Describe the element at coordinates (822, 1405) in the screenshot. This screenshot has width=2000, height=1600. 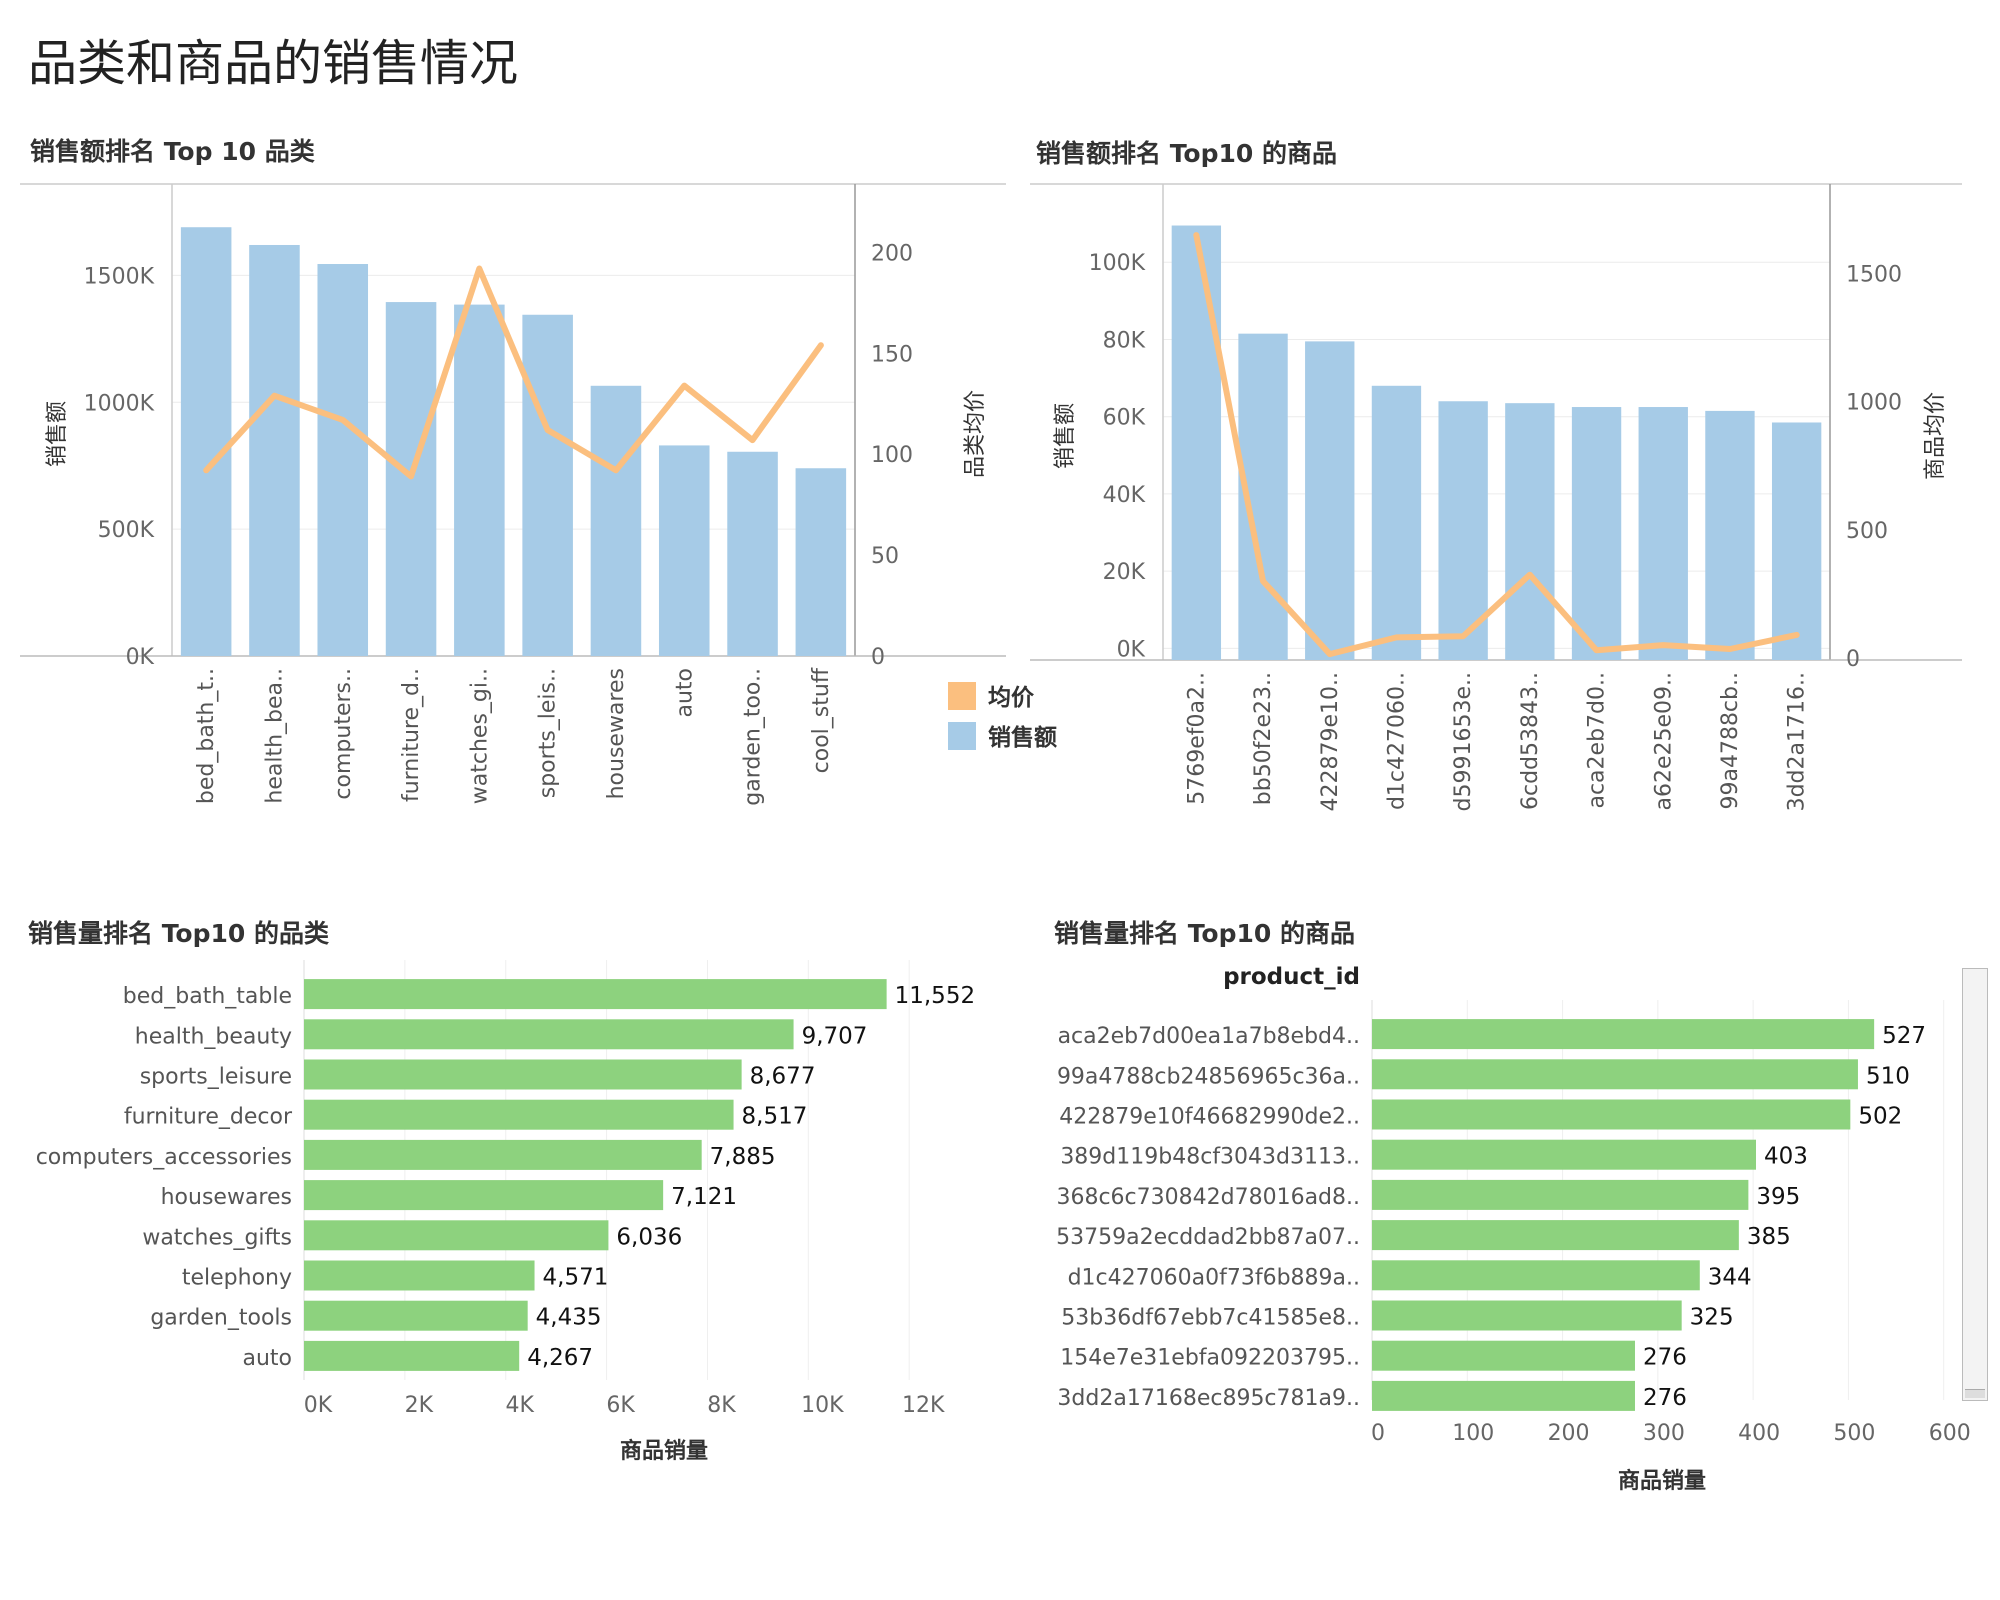
I see `chart3-xtick: 10K` at that location.